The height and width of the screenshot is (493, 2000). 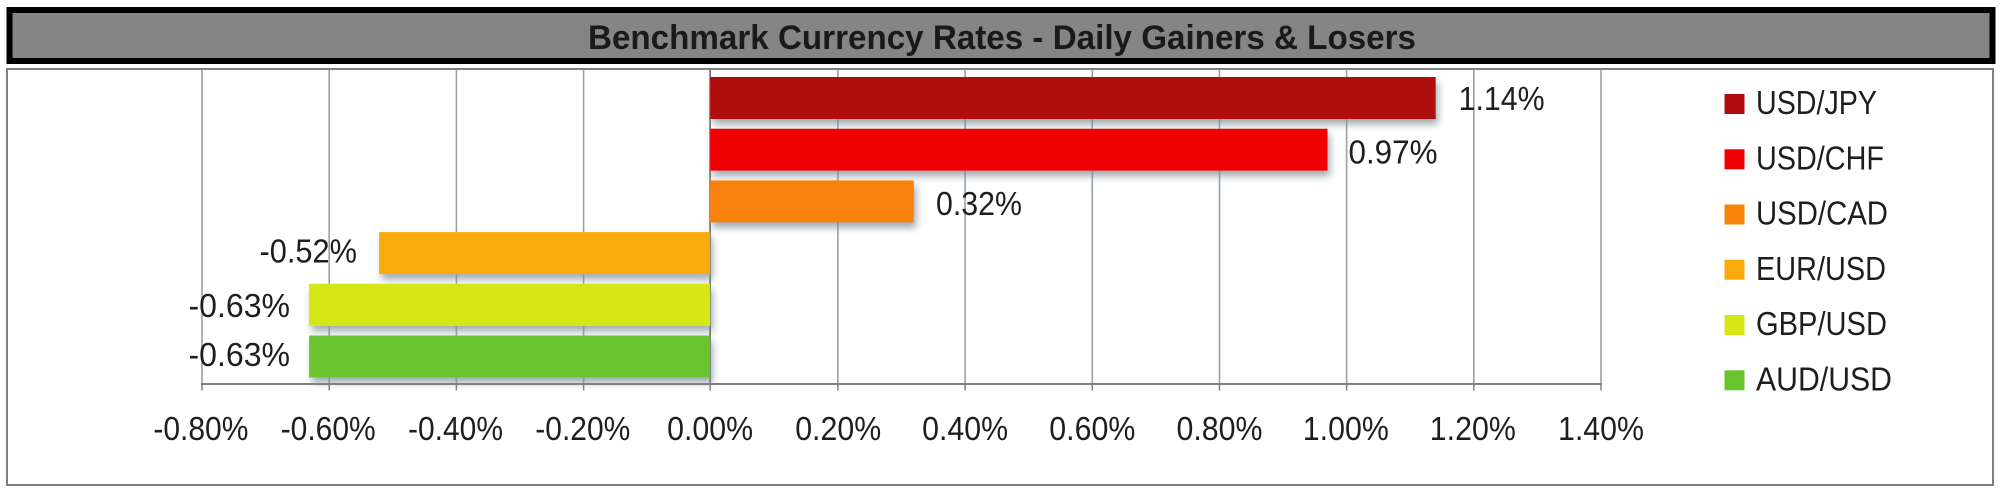 What do you see at coordinates (582, 428) in the screenshot?
I see `svg-text: -0.20%` at bounding box center [582, 428].